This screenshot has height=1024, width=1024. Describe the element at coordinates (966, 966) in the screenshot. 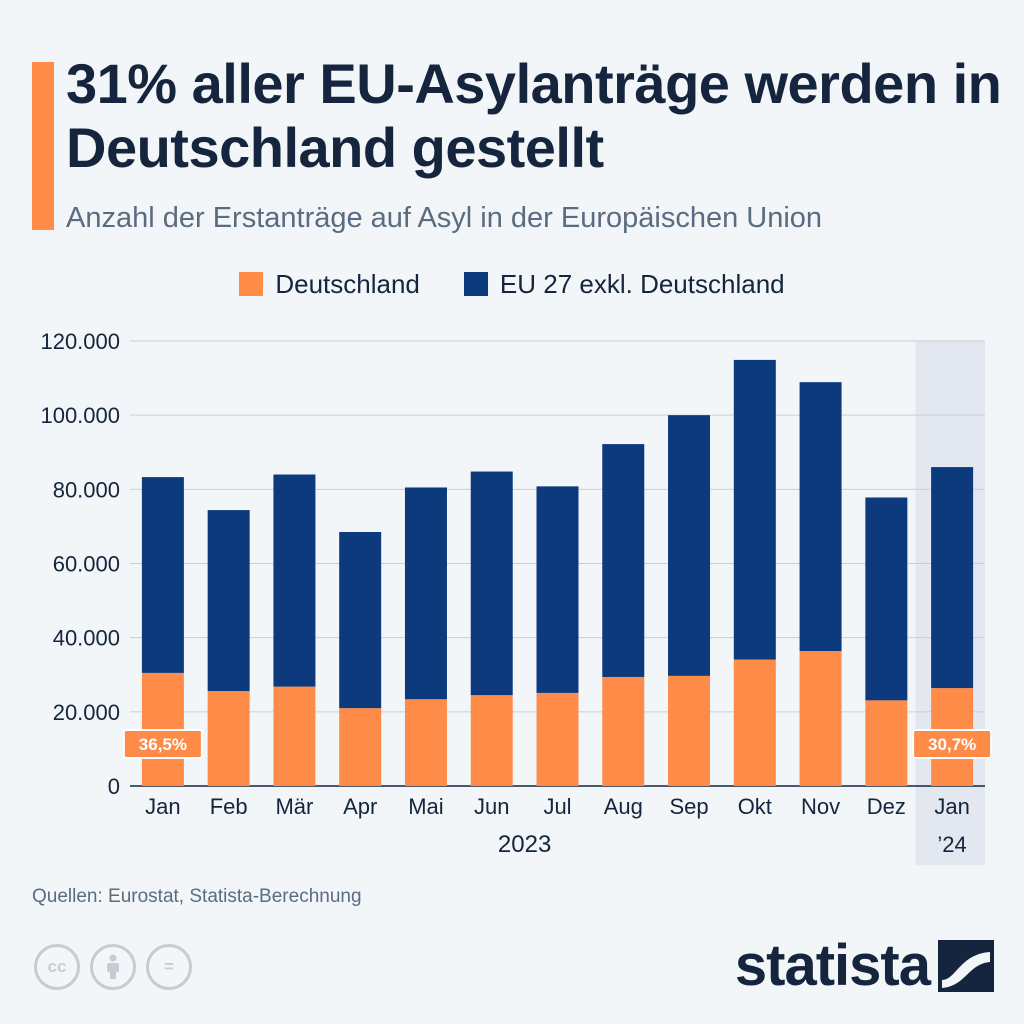

I see `statista-mark-icon` at that location.